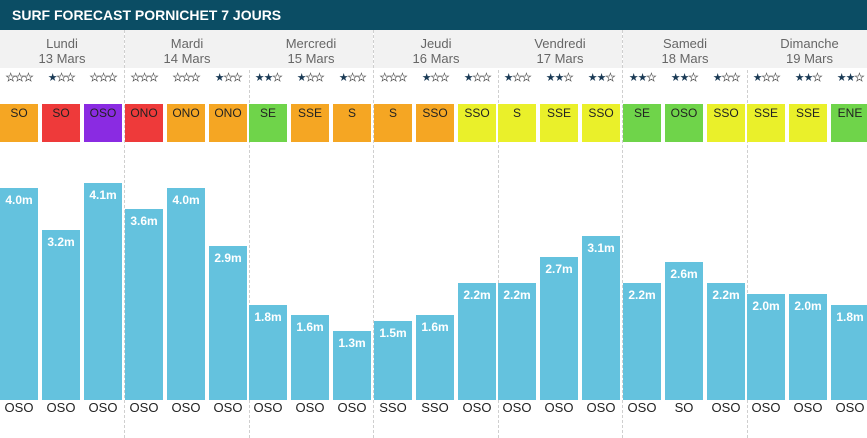  Describe the element at coordinates (311, 58) in the screenshot. I see `day-date: 15 Mars` at that location.